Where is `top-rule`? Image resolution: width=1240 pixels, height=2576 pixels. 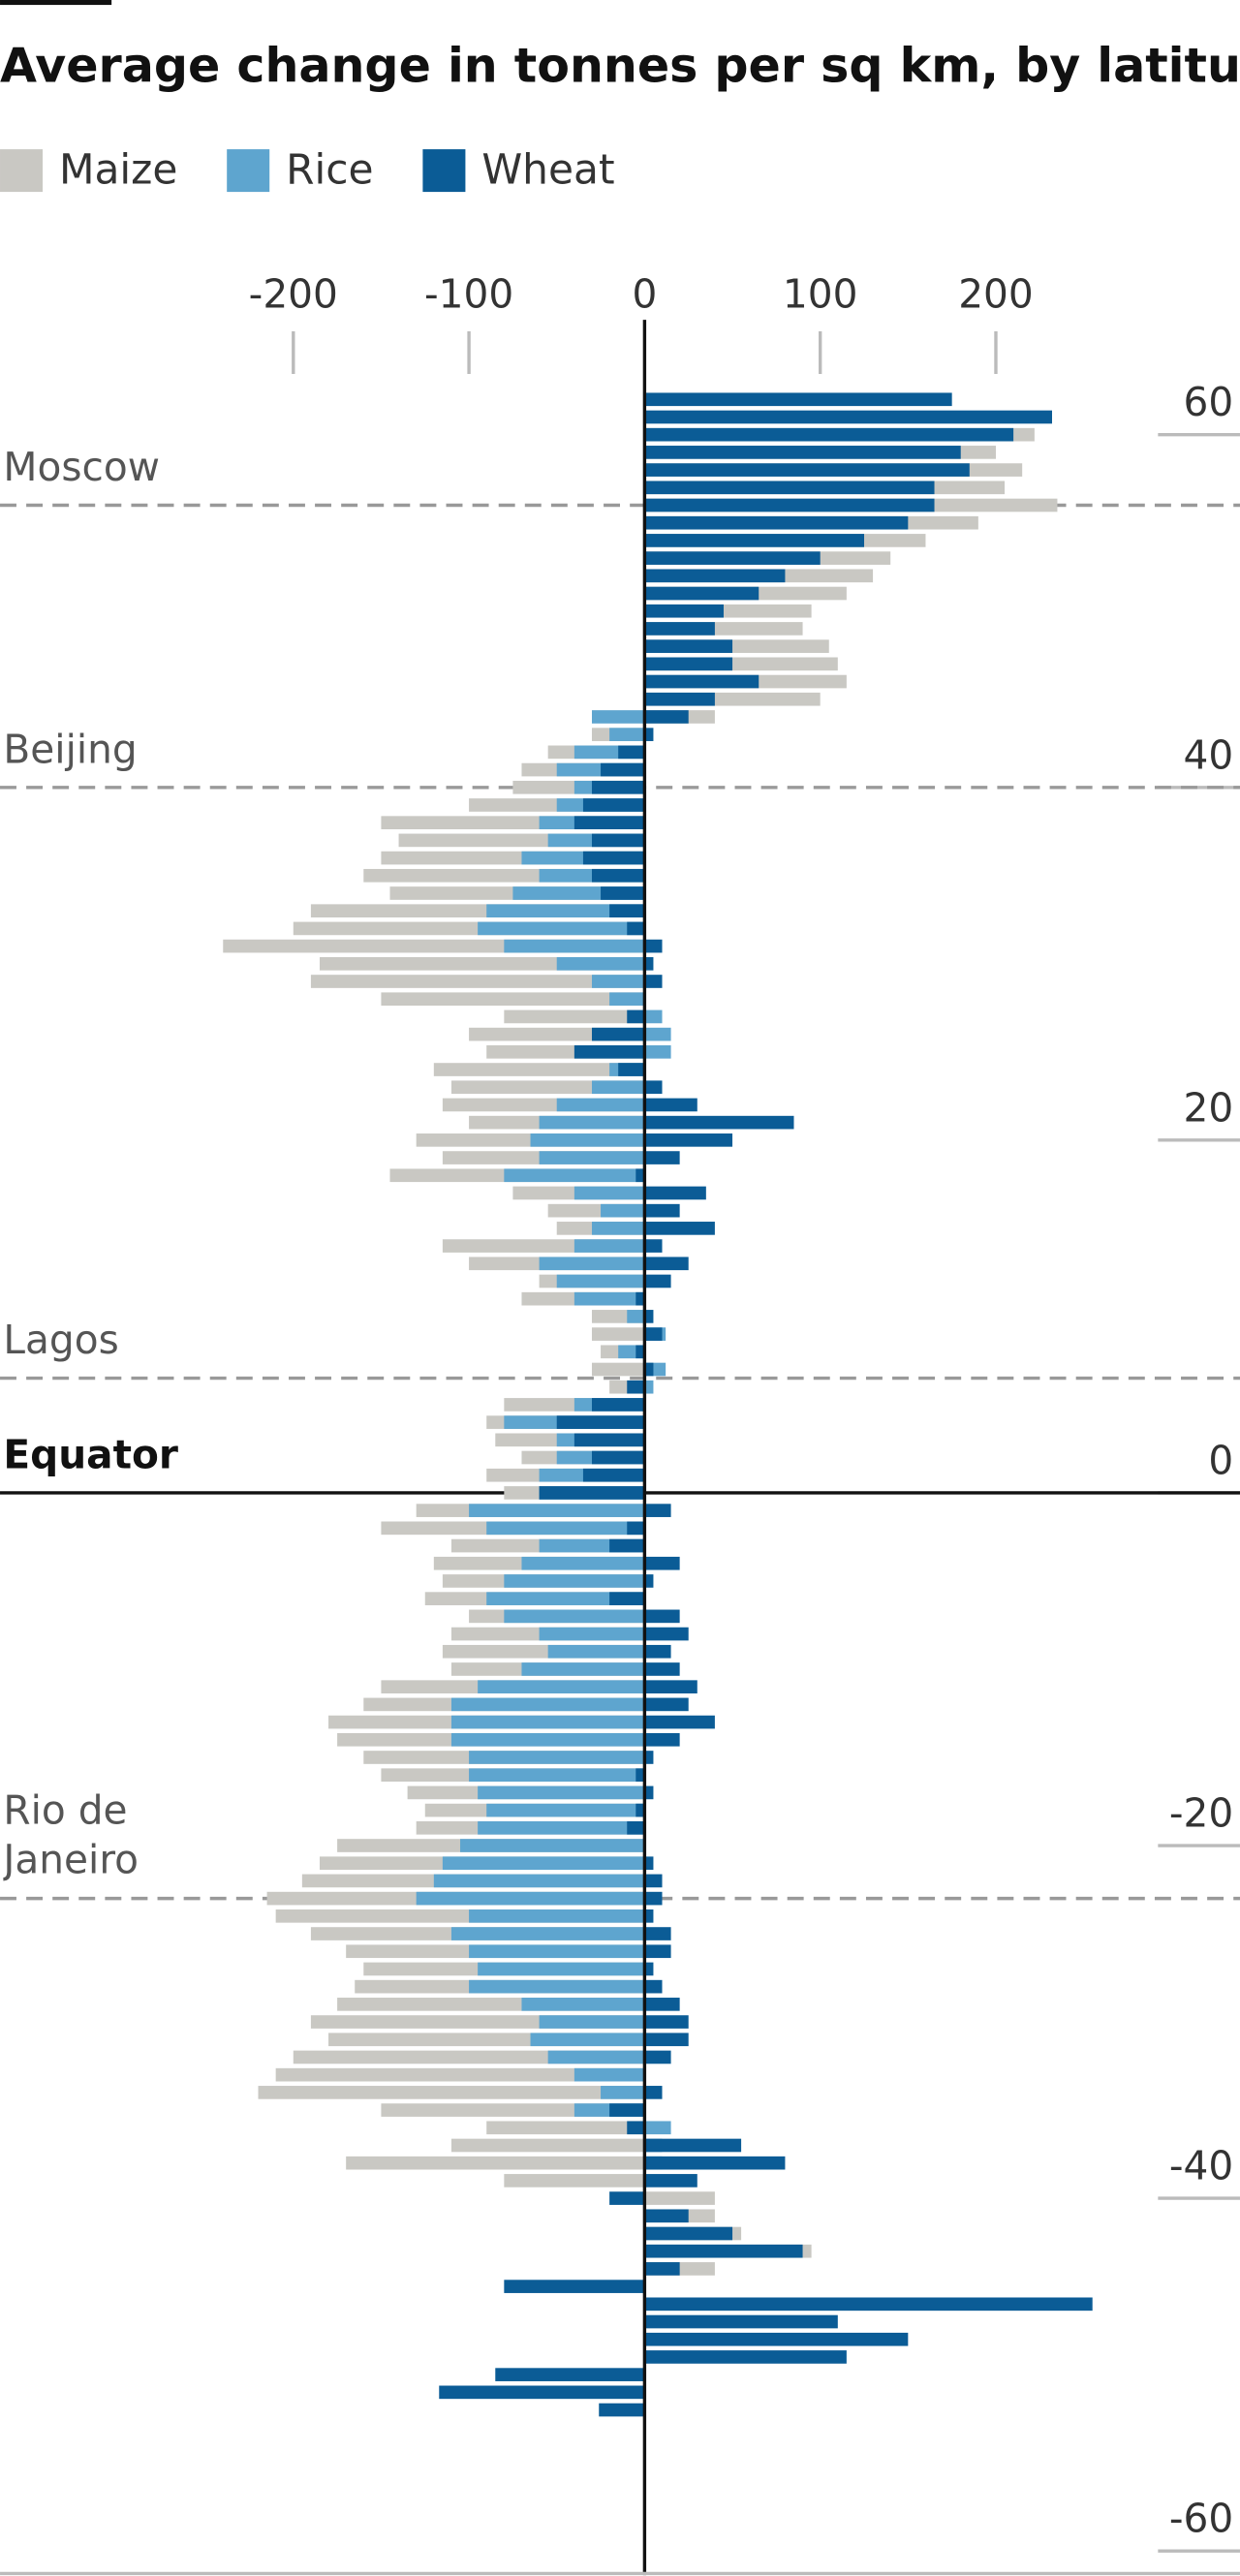 top-rule is located at coordinates (56, 3).